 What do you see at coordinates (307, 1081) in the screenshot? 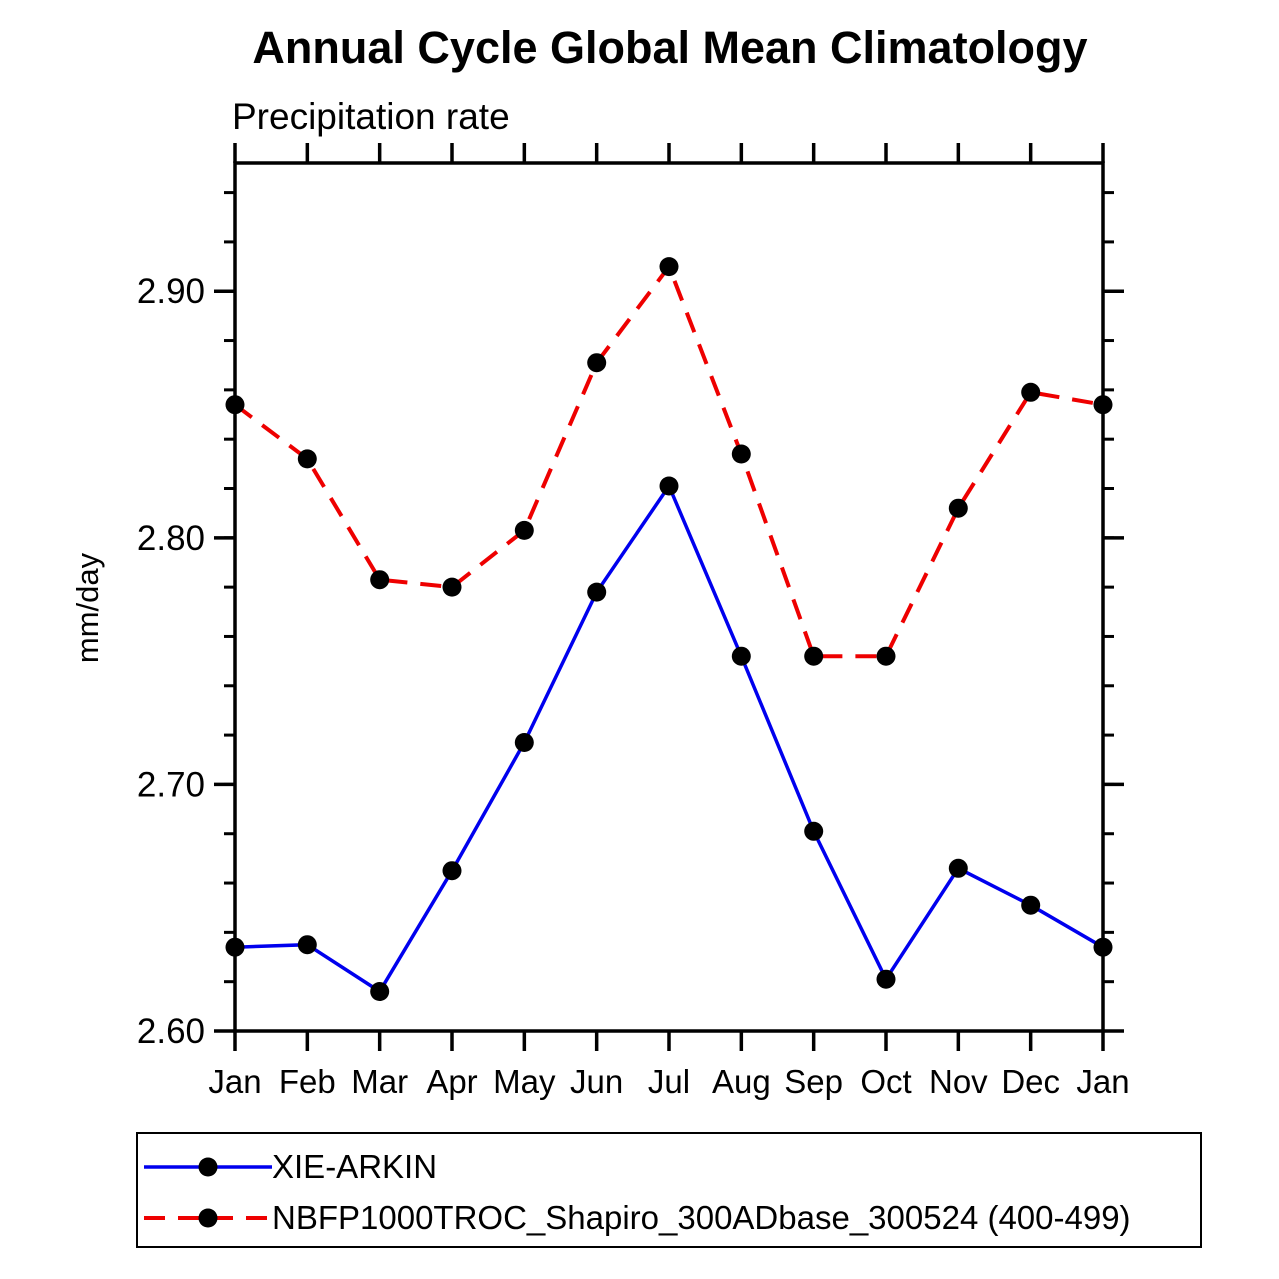
I see `x-tick-label: Feb` at bounding box center [307, 1081].